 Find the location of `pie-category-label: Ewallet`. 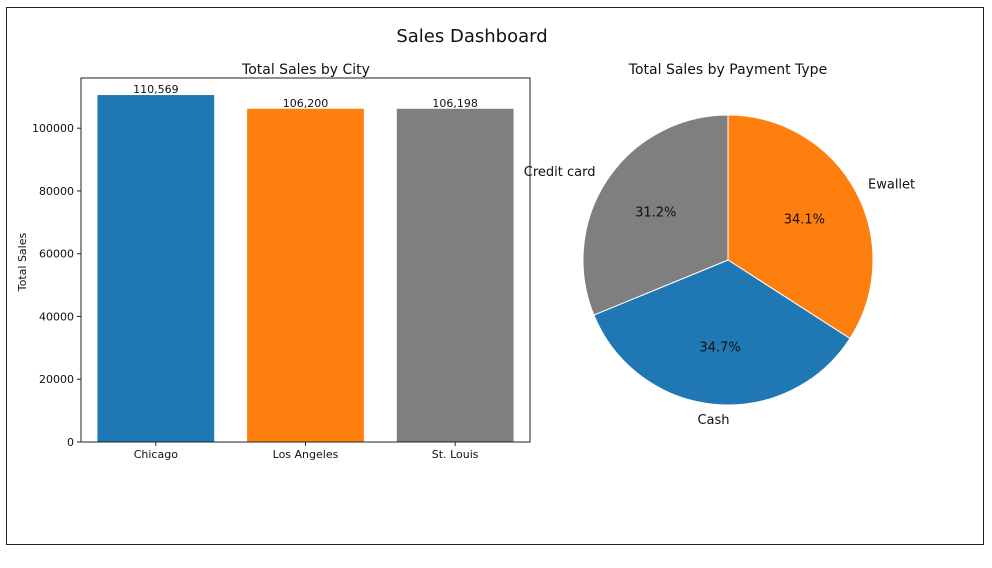

pie-category-label: Ewallet is located at coordinates (891, 185).